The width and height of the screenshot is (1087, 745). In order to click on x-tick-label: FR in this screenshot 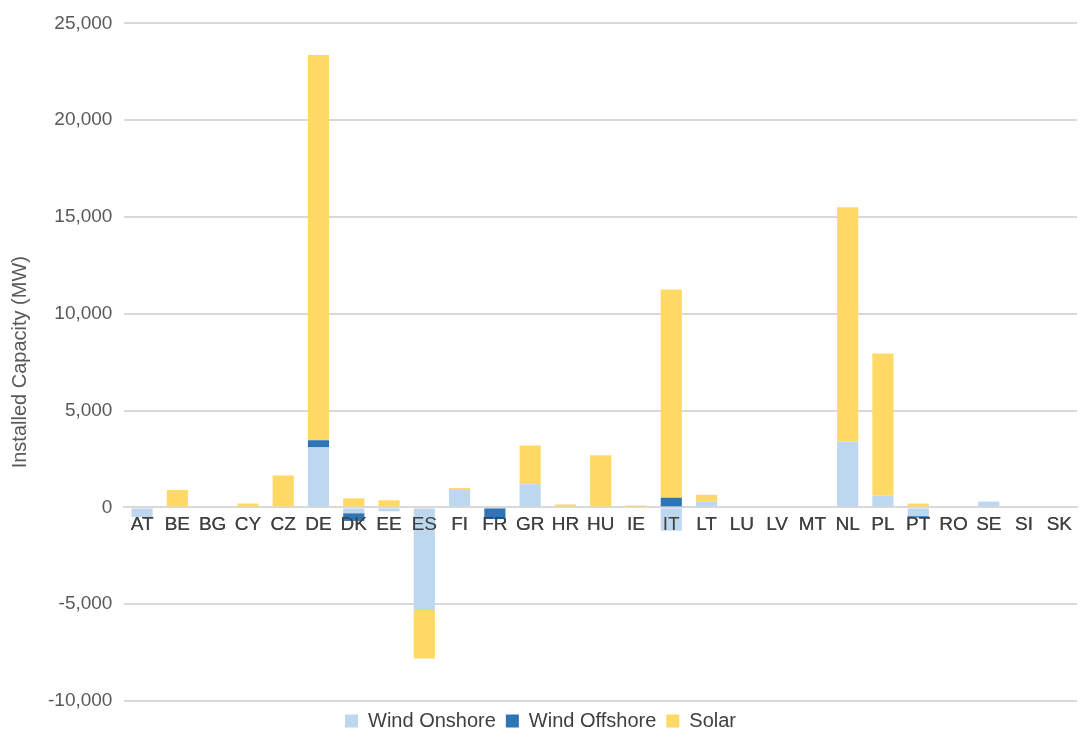, I will do `click(495, 524)`.